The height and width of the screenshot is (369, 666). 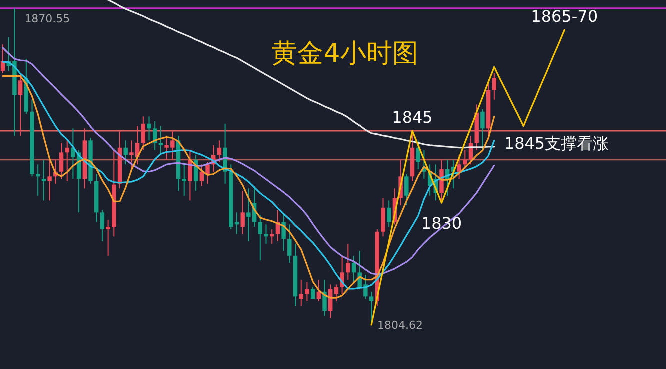 What do you see at coordinates (401, 325) in the screenshot?
I see `annotation: 1804.62` at bounding box center [401, 325].